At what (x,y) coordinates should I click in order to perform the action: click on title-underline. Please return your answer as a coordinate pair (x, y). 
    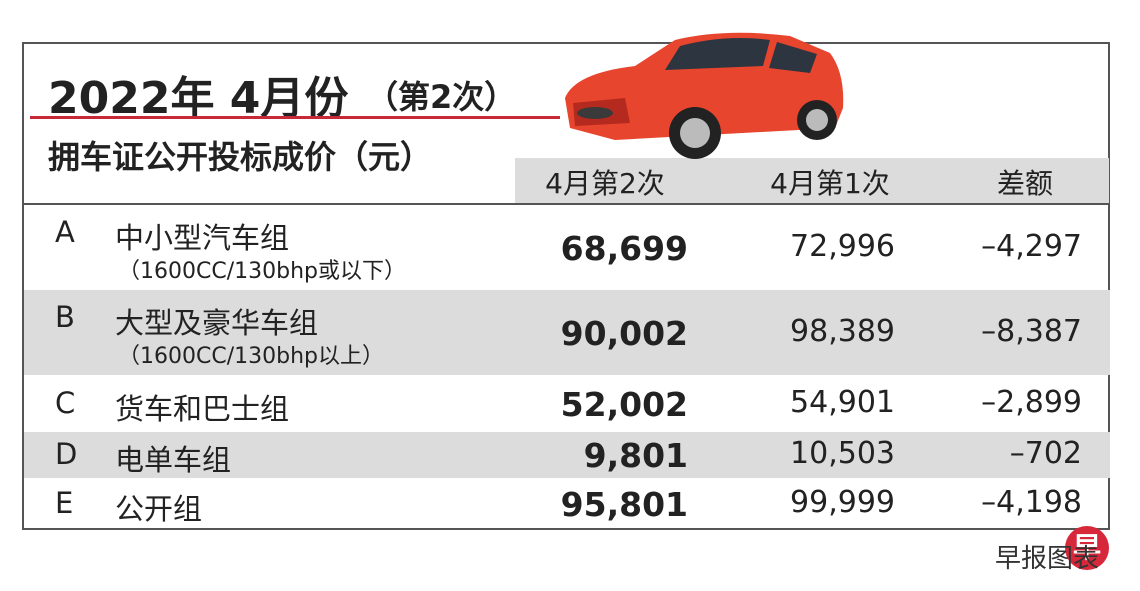
    Looking at the image, I should click on (295, 117).